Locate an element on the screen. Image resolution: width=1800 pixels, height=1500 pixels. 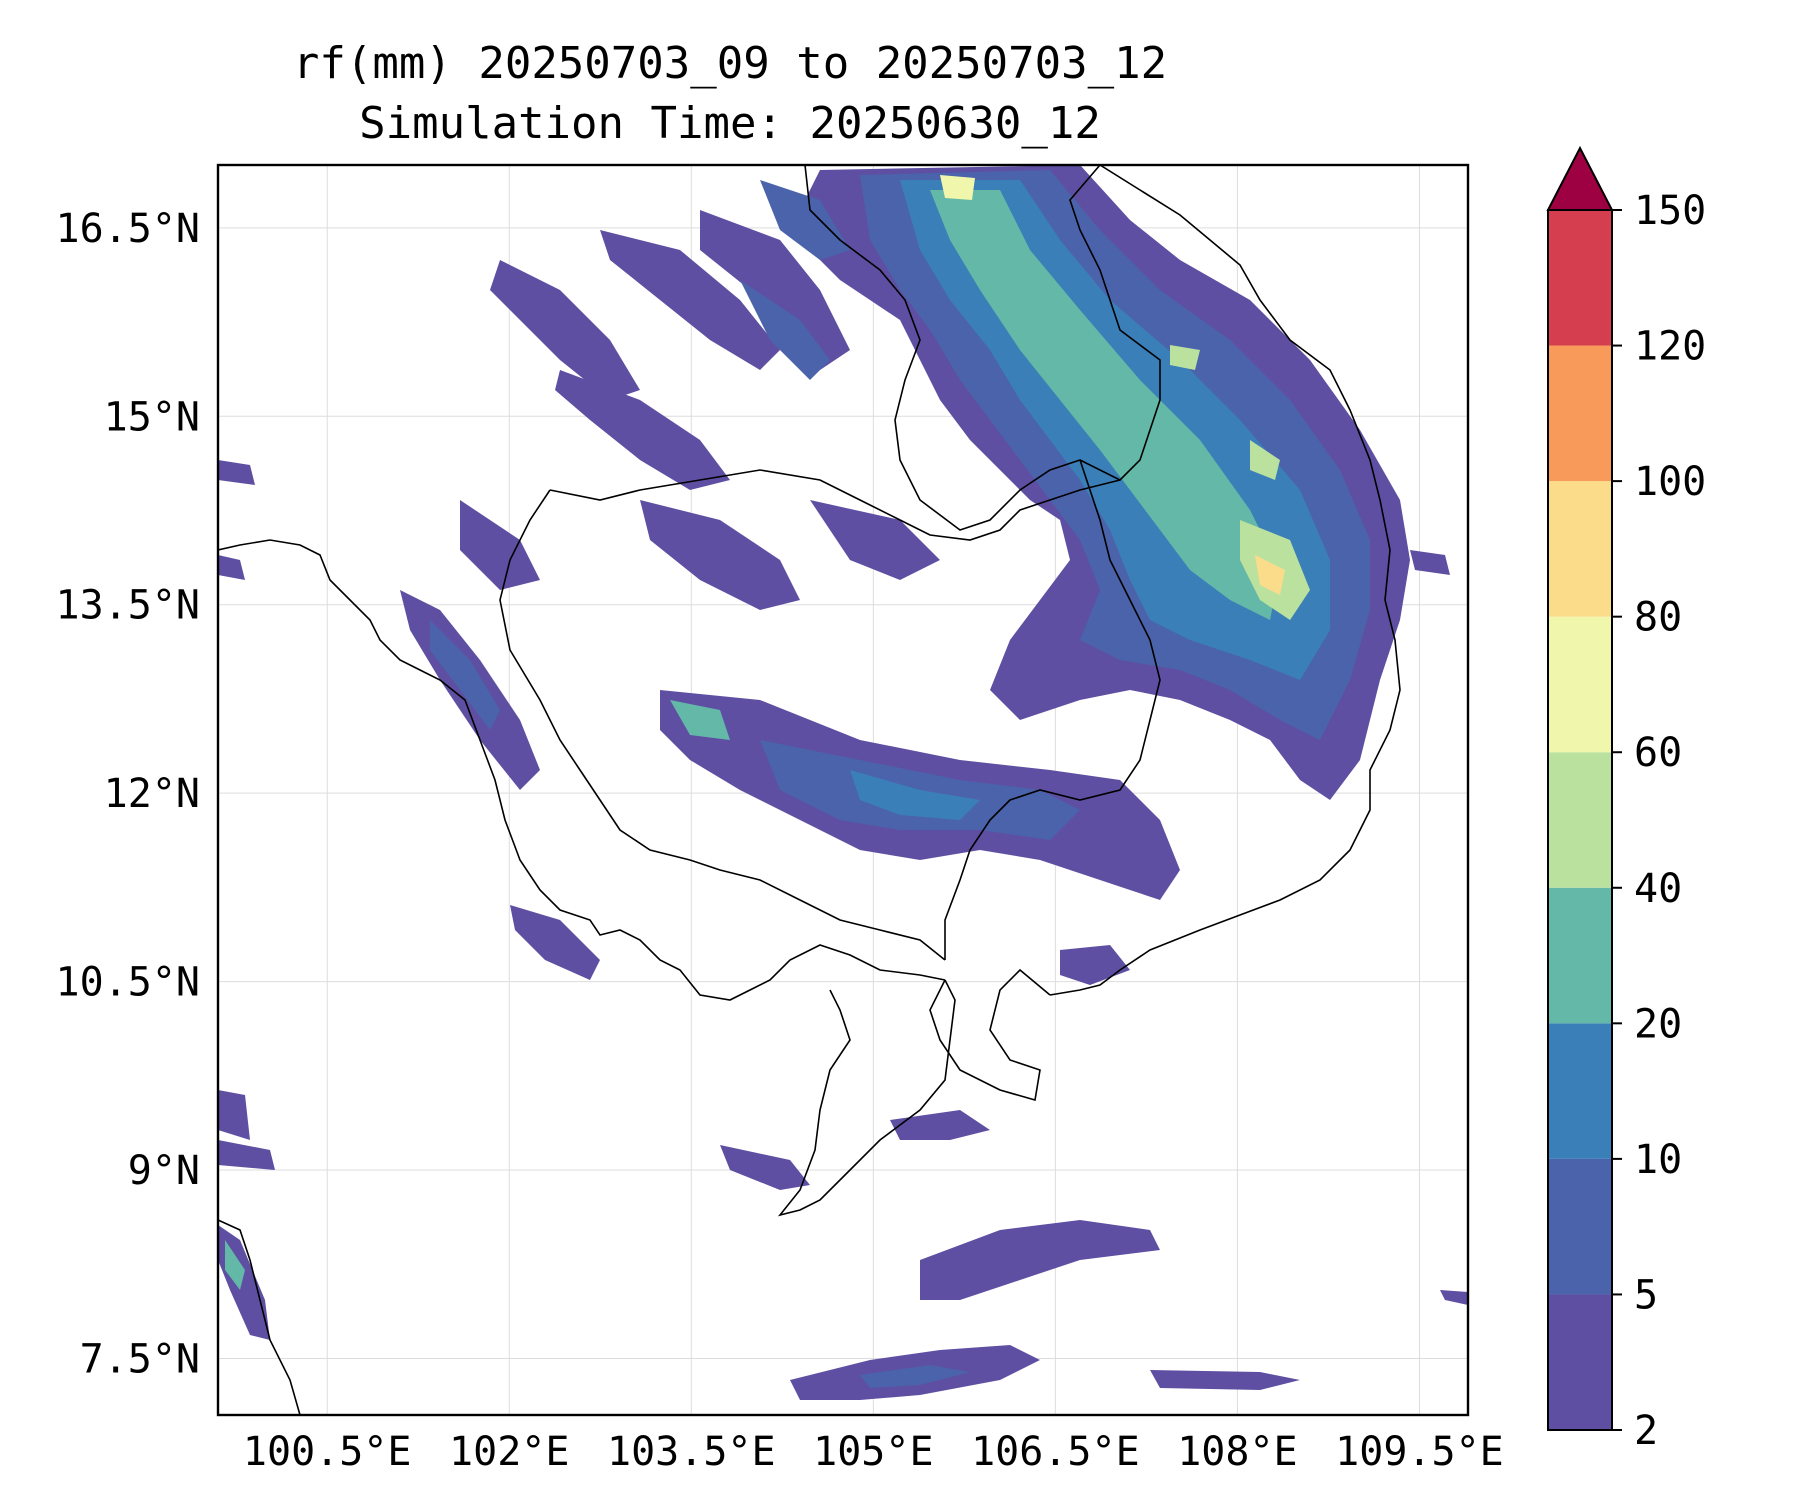
lon-tick-label: 102°E is located at coordinates (509, 1452).